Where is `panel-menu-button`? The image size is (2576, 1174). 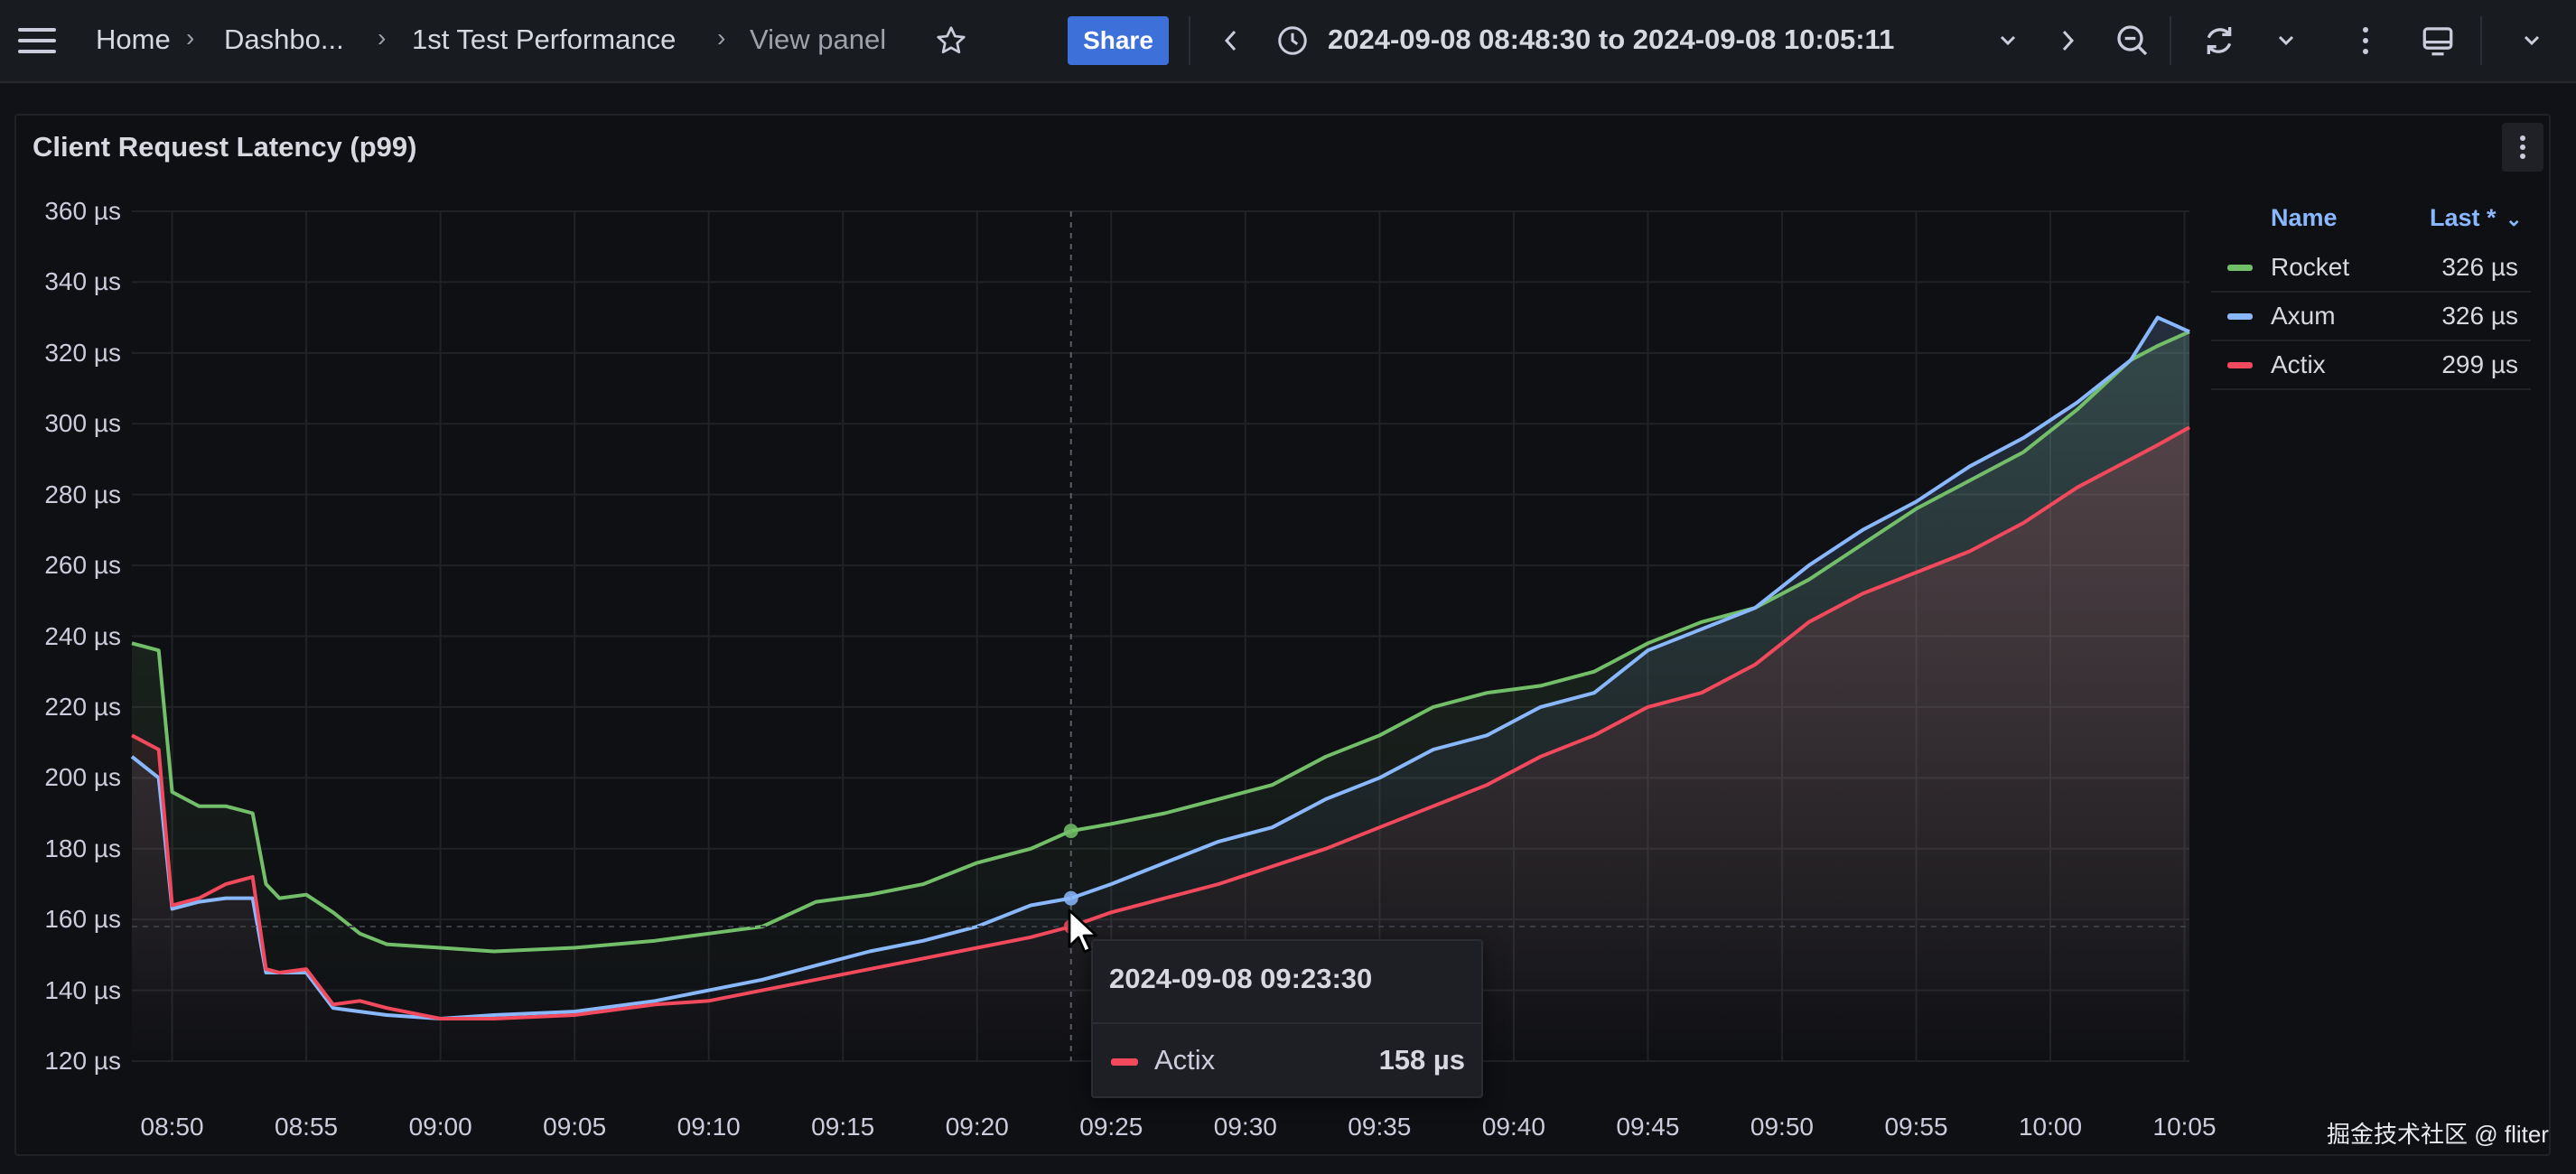 panel-menu-button is located at coordinates (2522, 147).